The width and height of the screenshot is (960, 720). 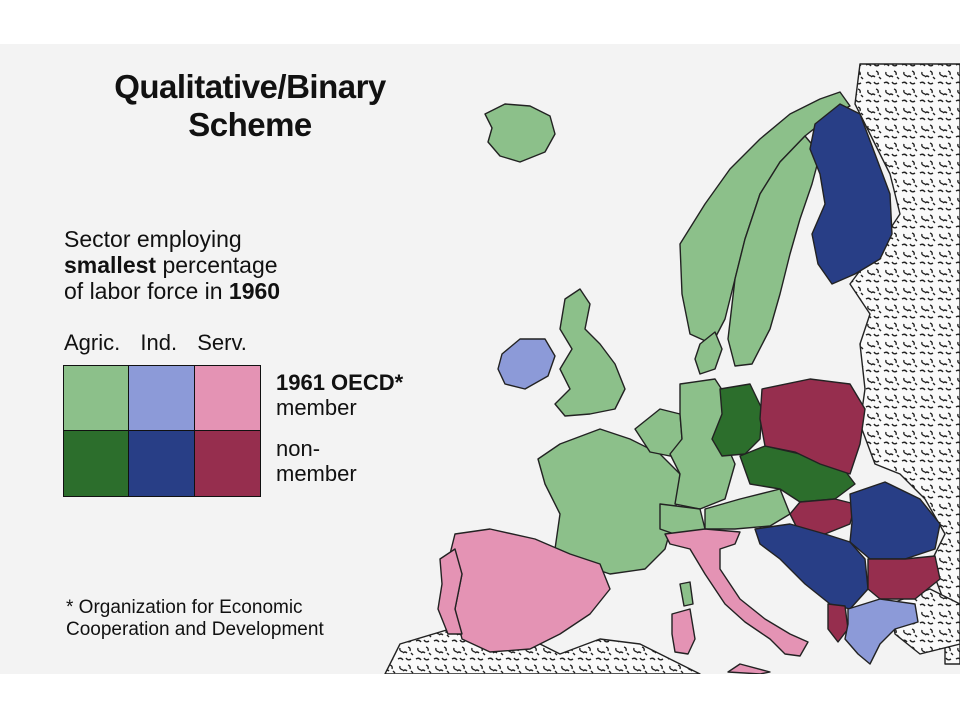 I want to click on country-uk, so click(x=590, y=352).